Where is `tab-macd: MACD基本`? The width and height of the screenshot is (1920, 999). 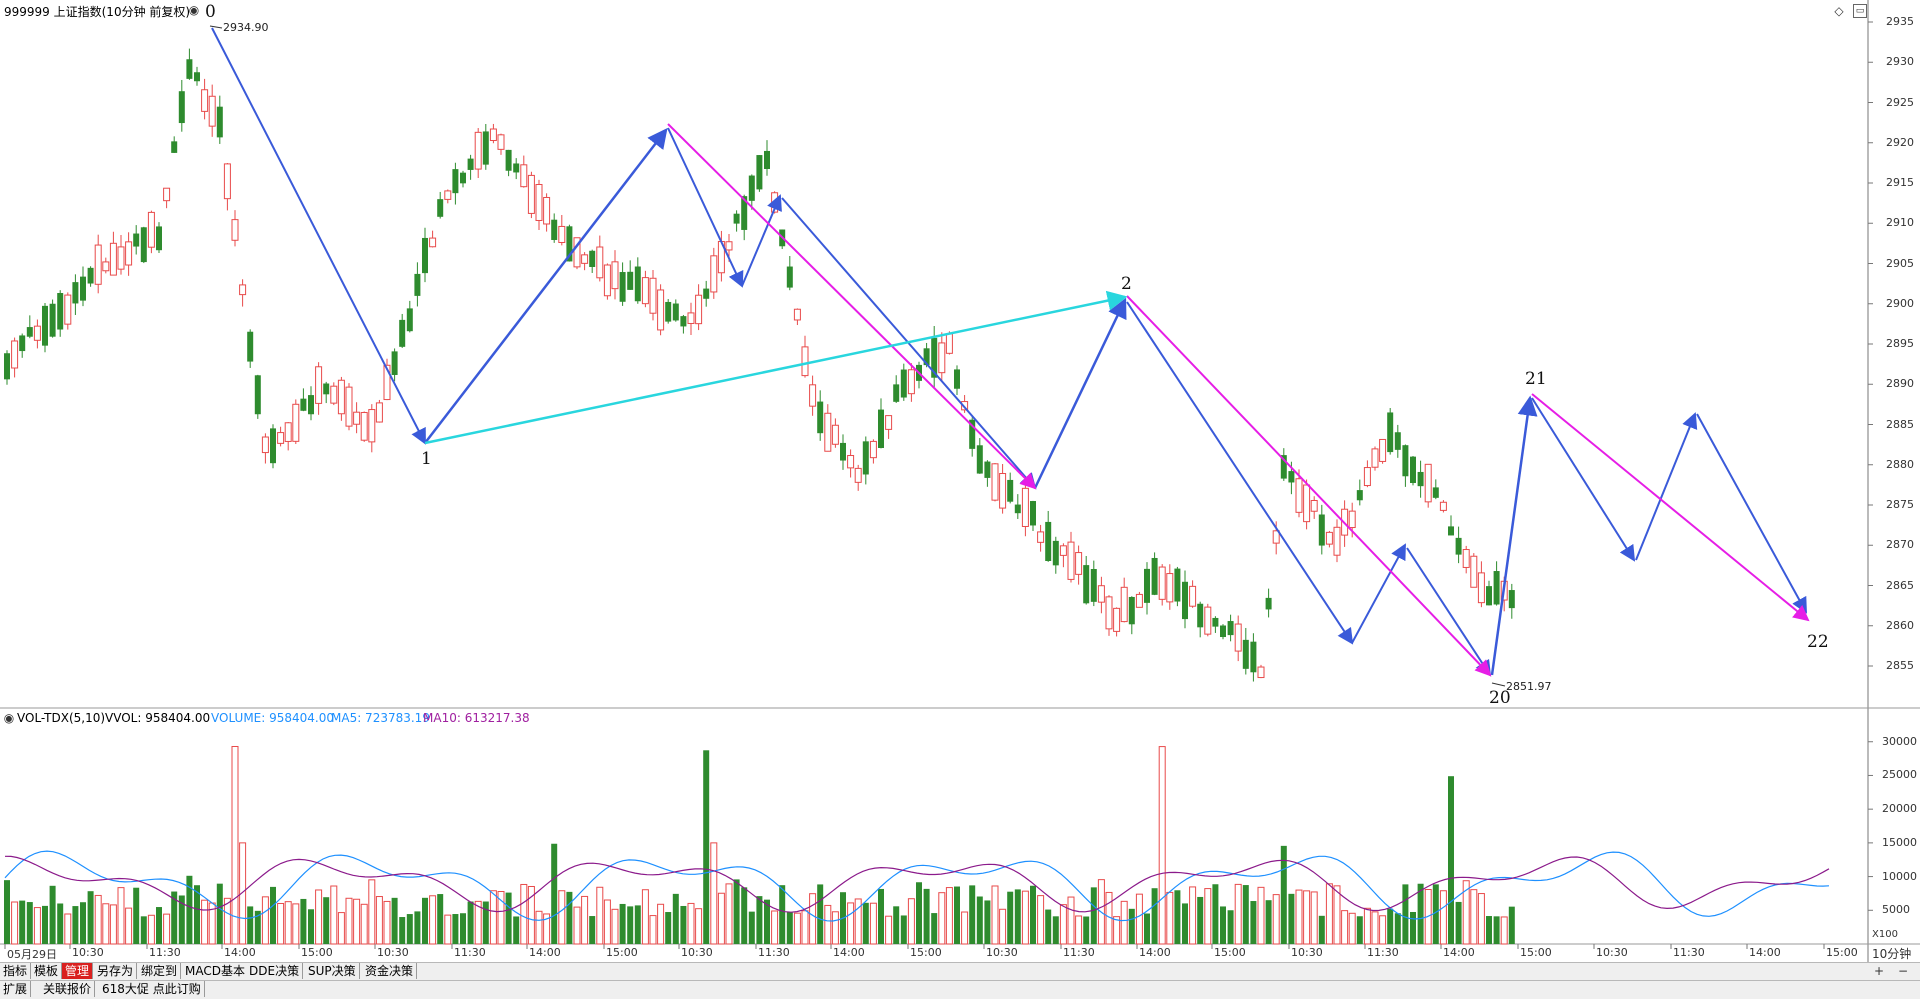 tab-macd: MACD基本 is located at coordinates (215, 971).